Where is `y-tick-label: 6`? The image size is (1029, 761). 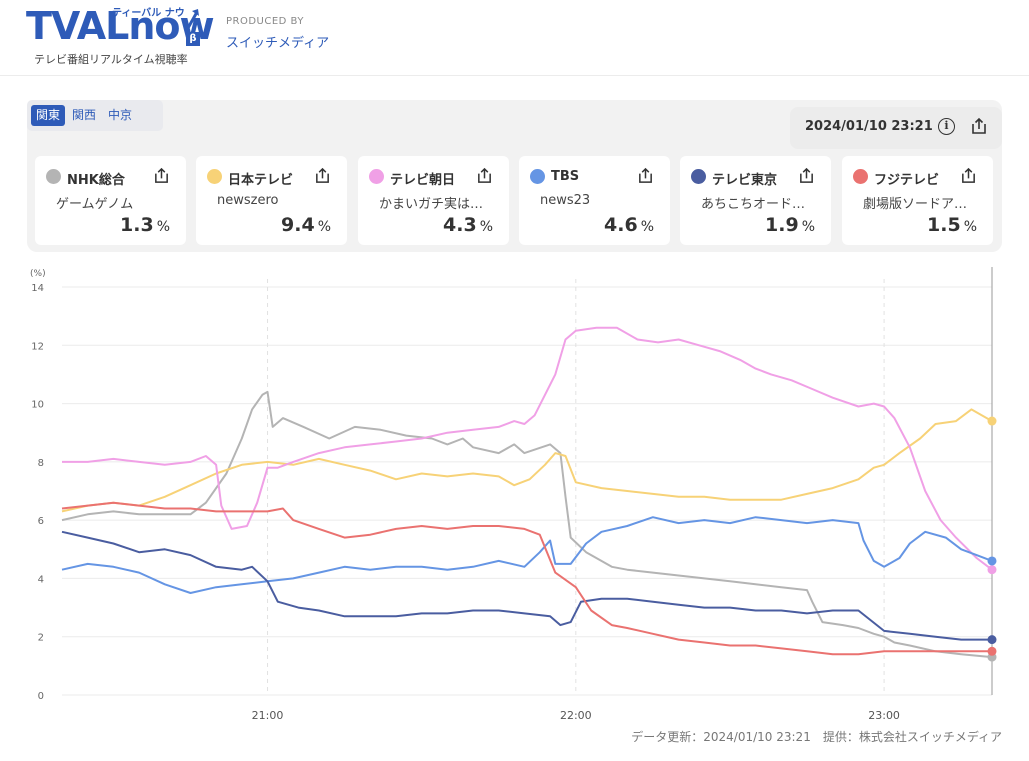
y-tick-label: 6 is located at coordinates (41, 521).